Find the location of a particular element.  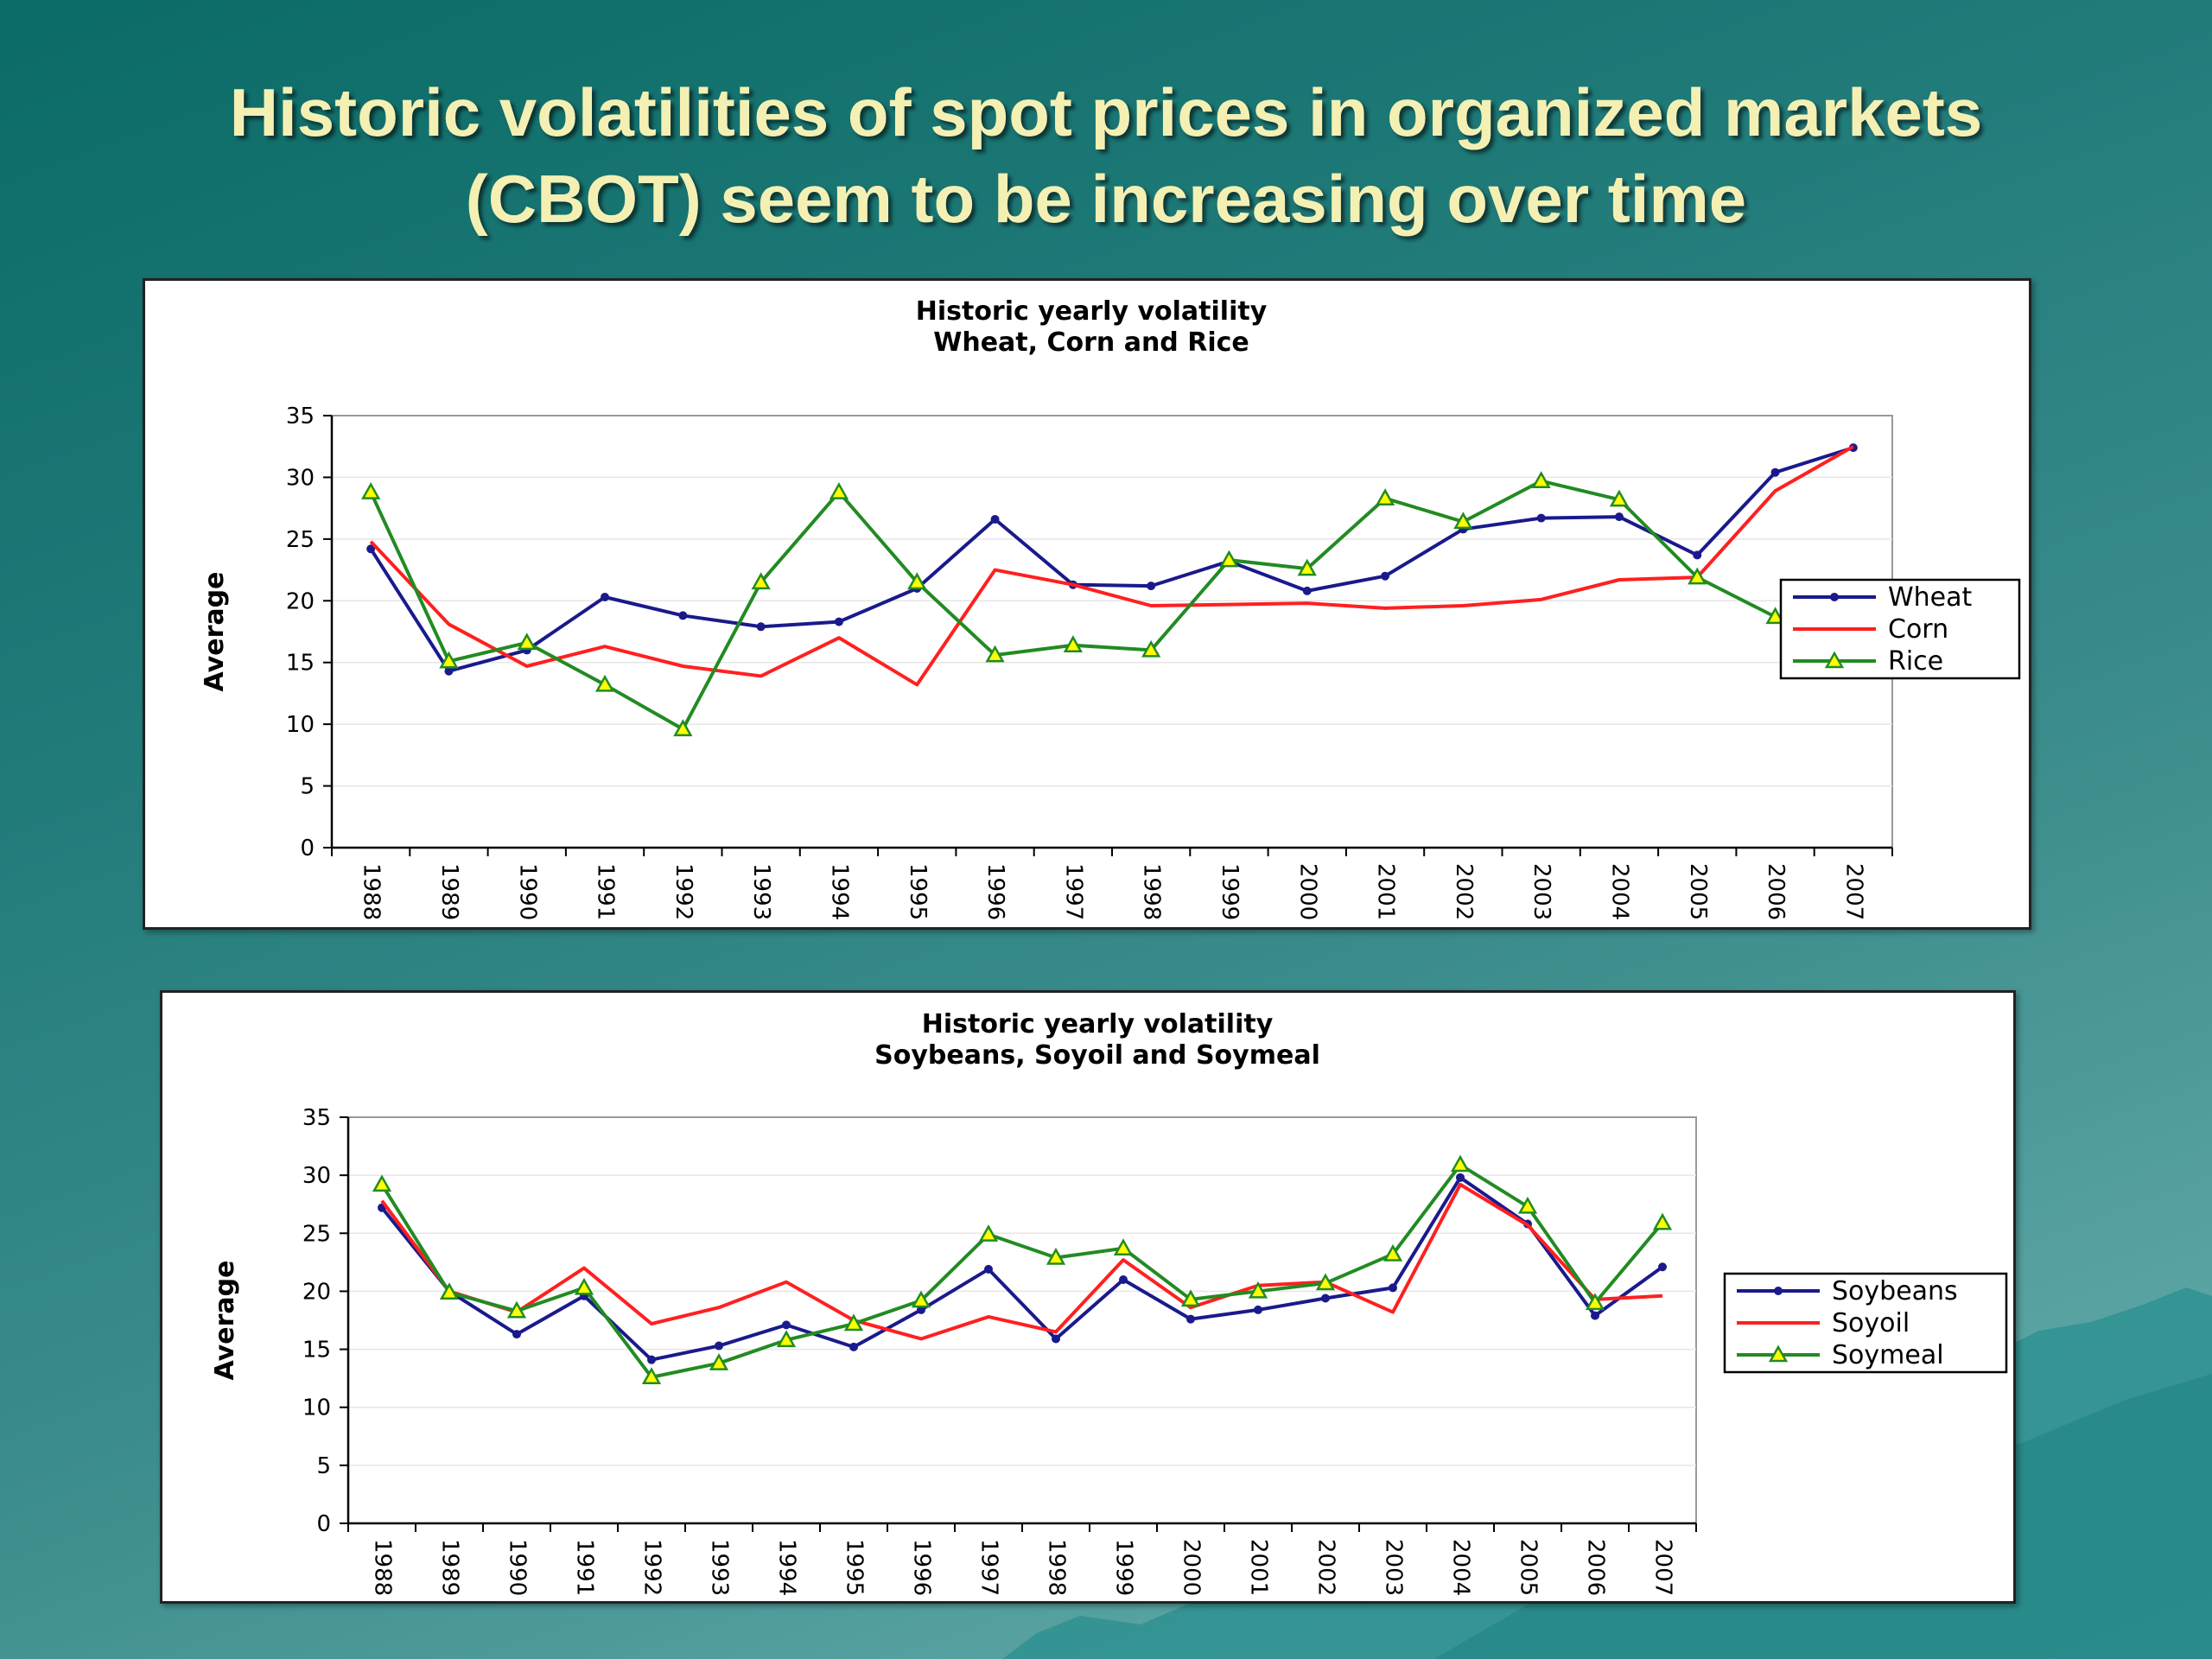

slide-title-line2: (CBOT) seem to be increasing over time is located at coordinates (1106, 199).